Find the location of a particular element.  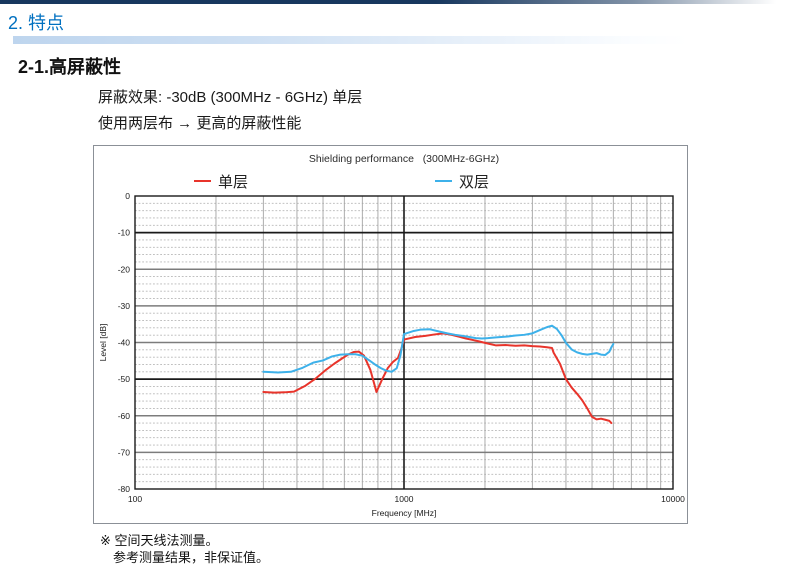

chart-title: Shielding performance (300MHz-6GHz) is located at coordinates (404, 159).